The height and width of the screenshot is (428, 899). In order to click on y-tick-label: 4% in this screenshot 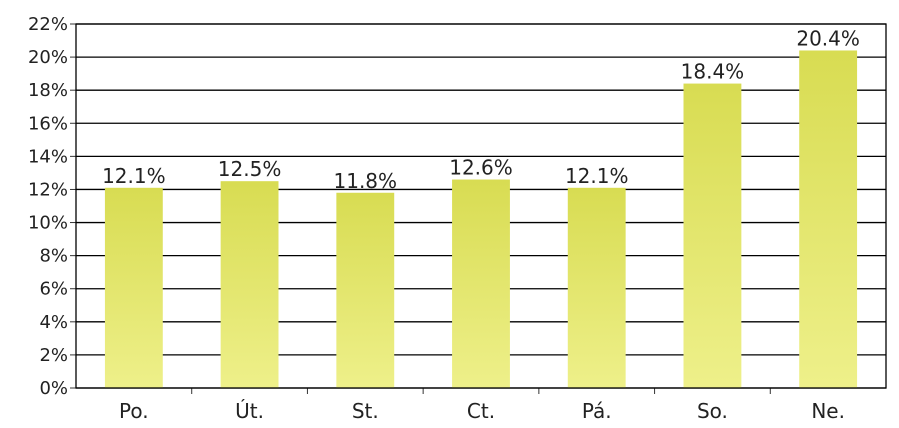, I will do `click(53, 322)`.